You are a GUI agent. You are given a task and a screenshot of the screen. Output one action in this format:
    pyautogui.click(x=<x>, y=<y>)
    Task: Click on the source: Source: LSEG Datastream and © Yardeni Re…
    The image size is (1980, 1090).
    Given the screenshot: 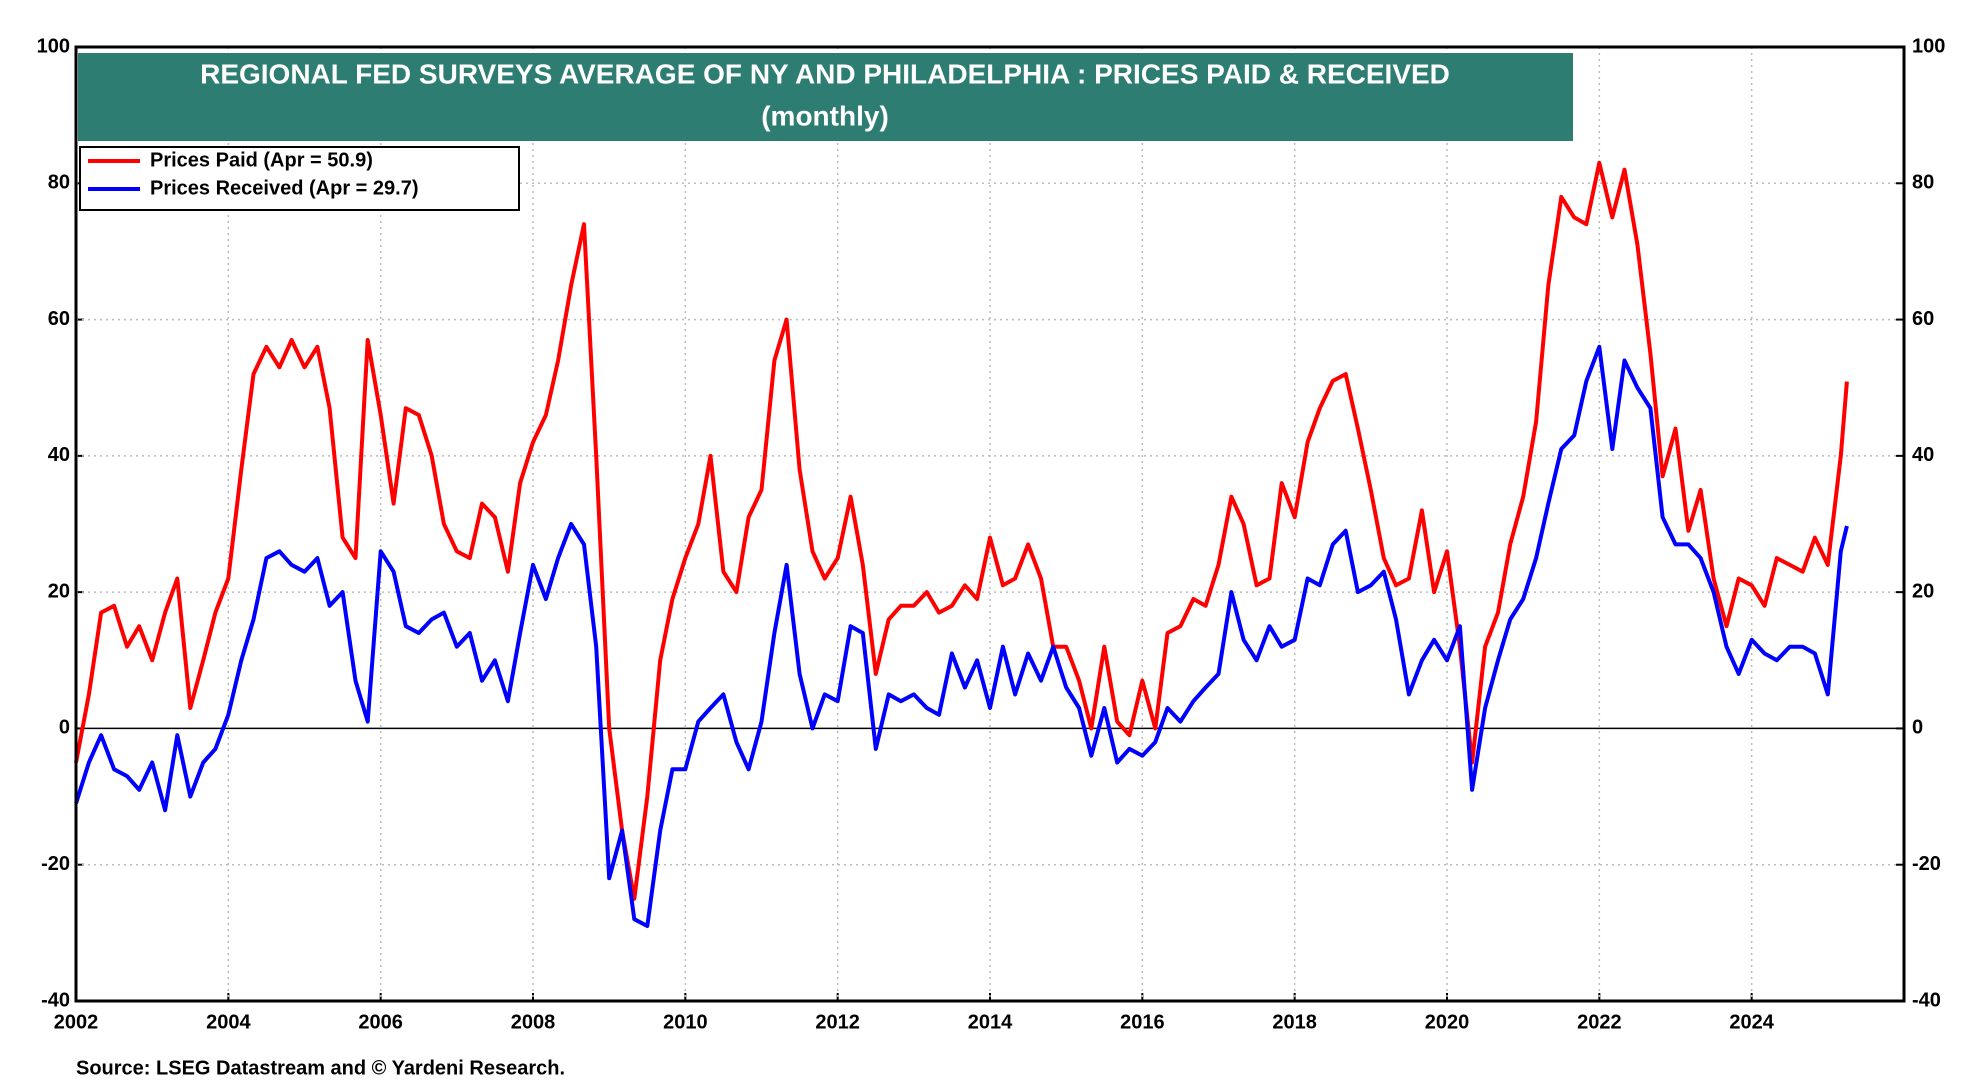 What is the action you would take?
    pyautogui.click(x=320, y=1068)
    